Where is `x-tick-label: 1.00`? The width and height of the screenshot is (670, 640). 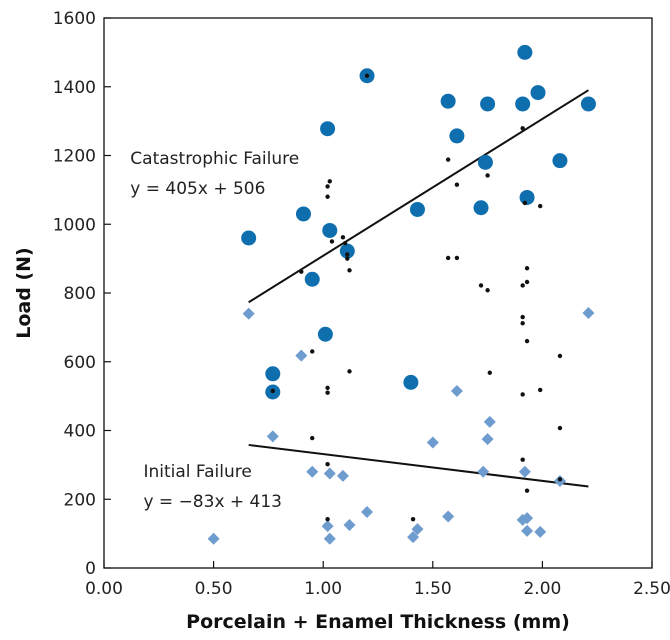
x-tick-label: 1.00 is located at coordinates (323, 589).